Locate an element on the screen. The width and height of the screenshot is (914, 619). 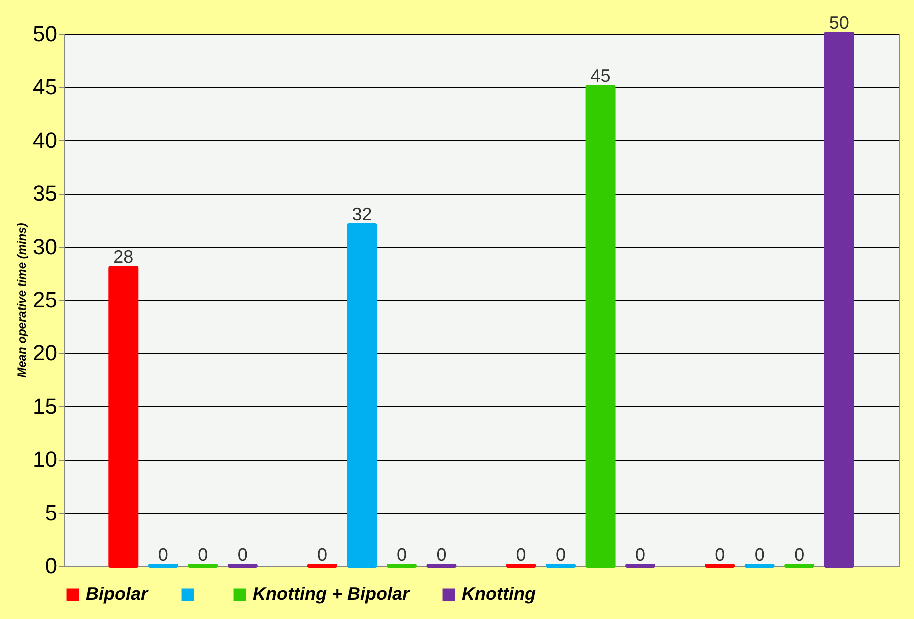
y-tick-label: 15 is located at coordinates (45, 406).